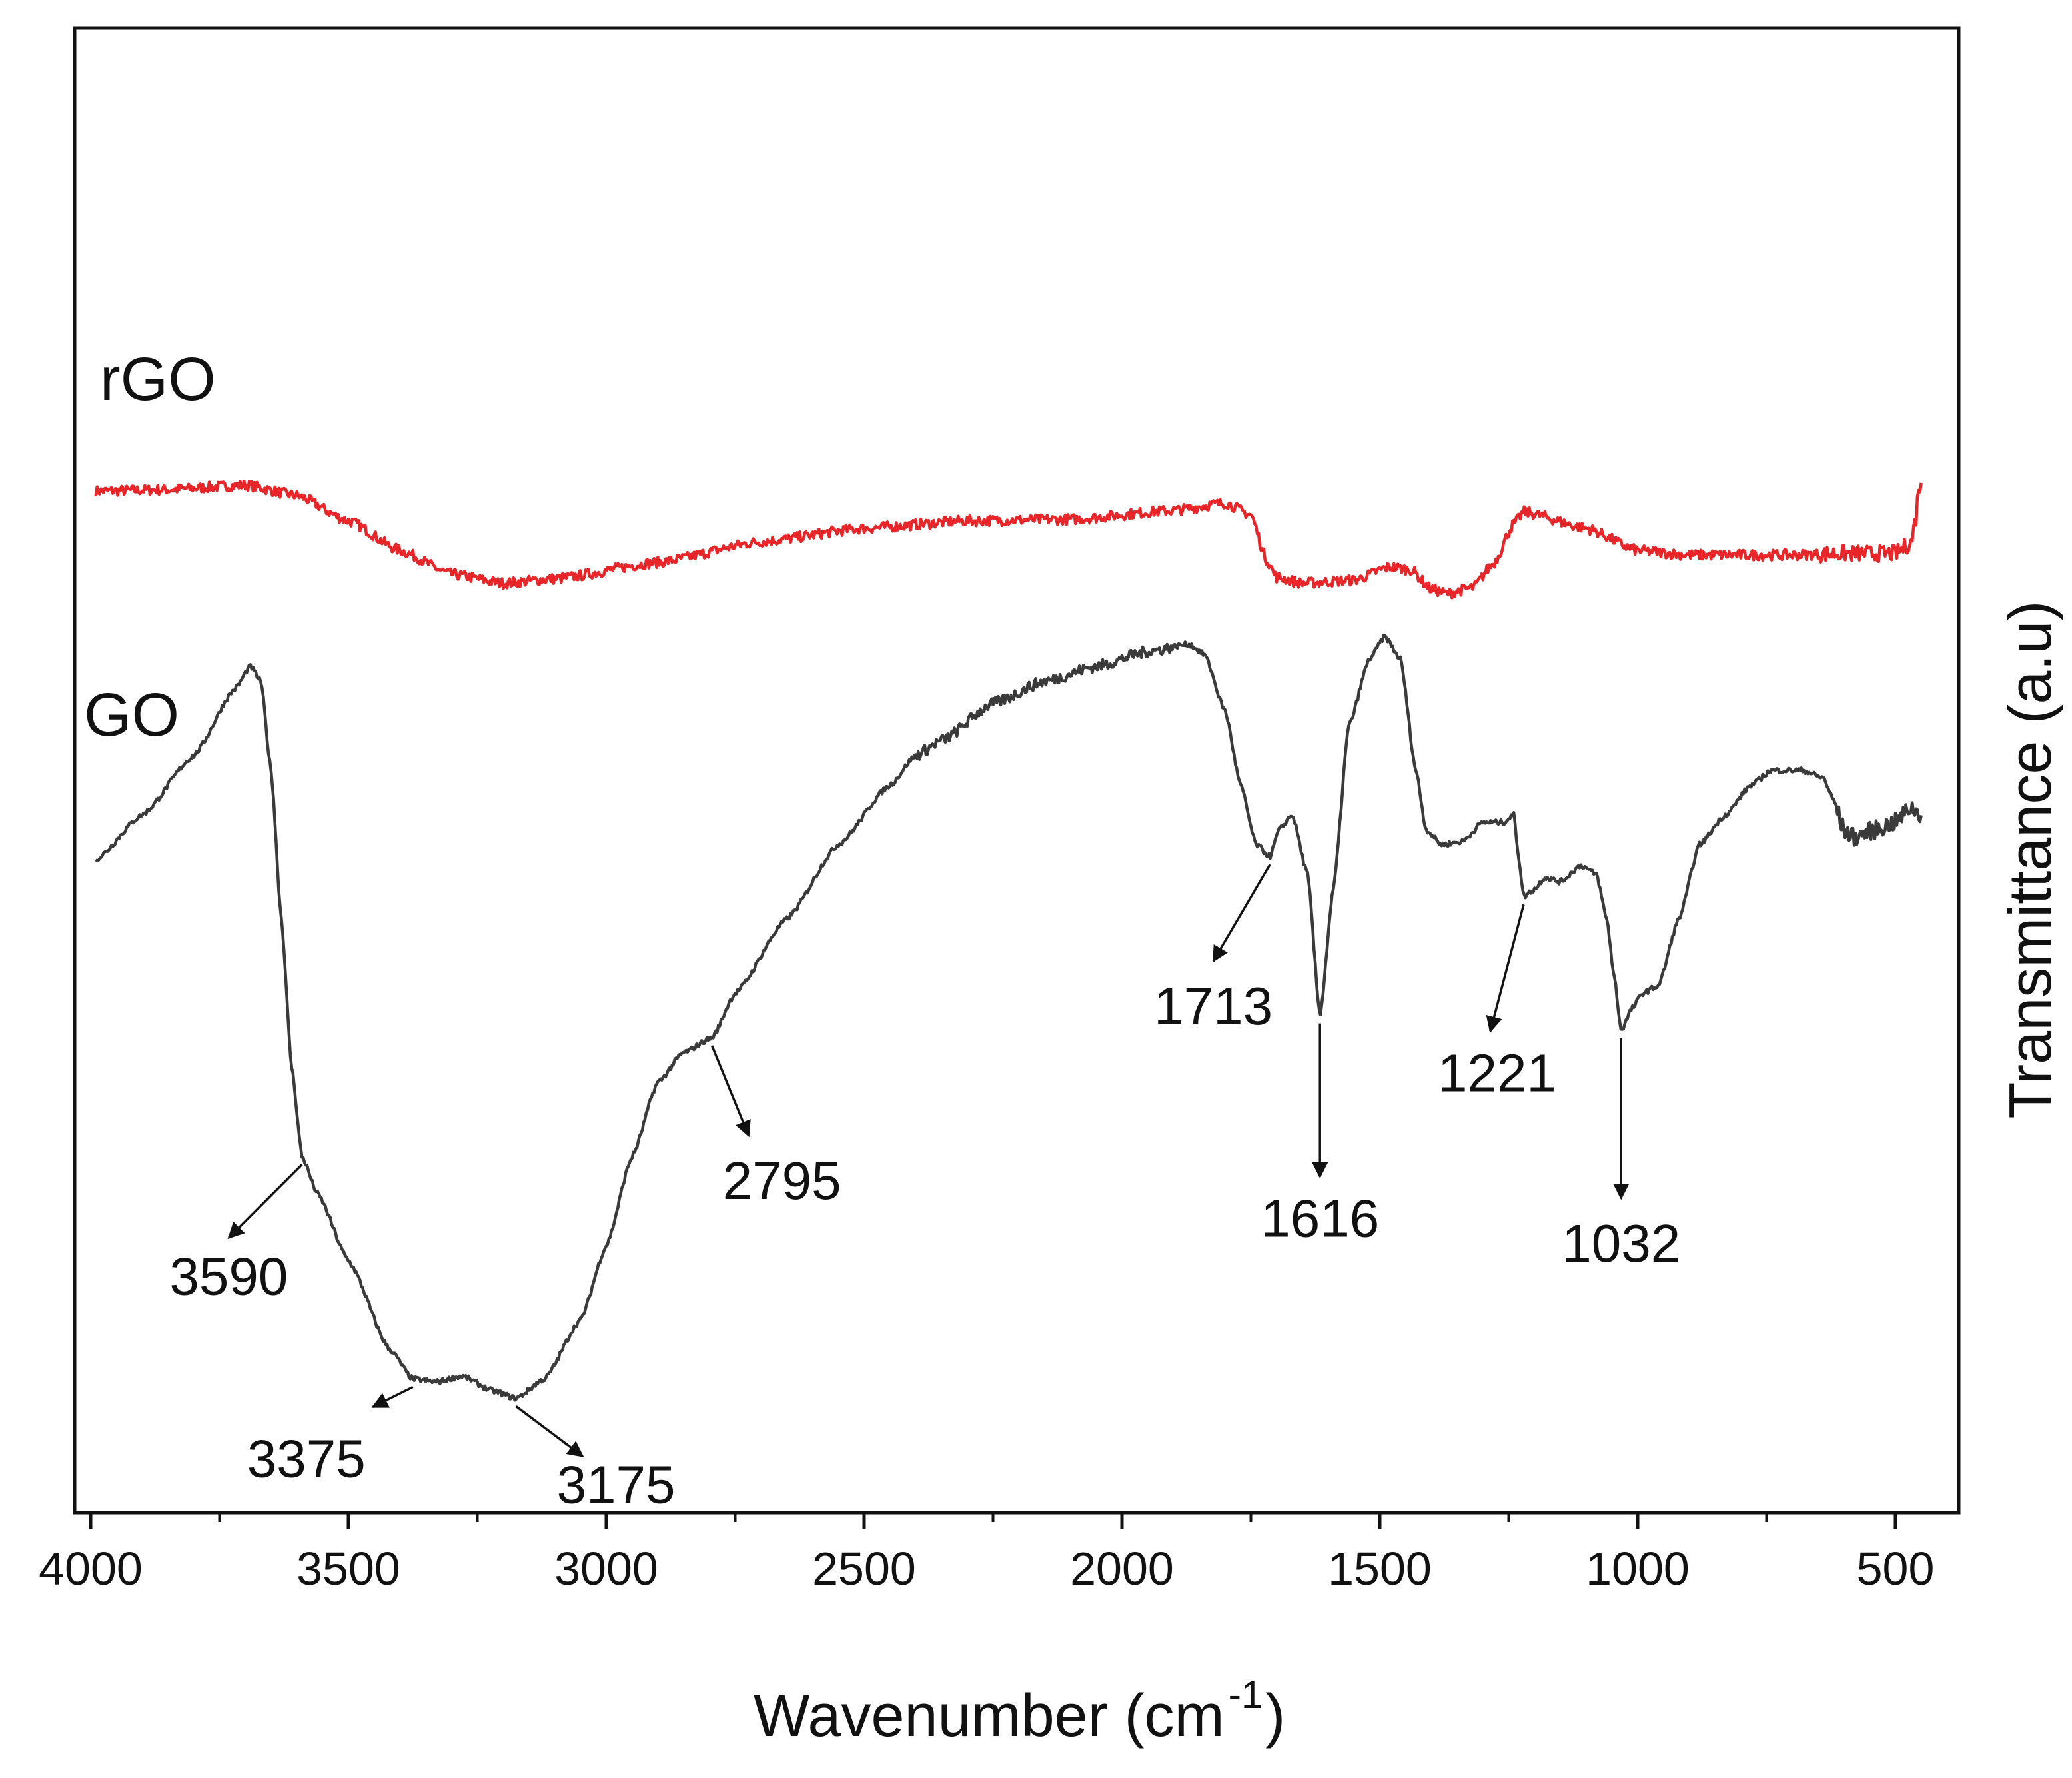 The width and height of the screenshot is (2072, 1778). Describe the element at coordinates (1213, 1006) in the screenshot. I see `peak-label-1713: 1713` at that location.